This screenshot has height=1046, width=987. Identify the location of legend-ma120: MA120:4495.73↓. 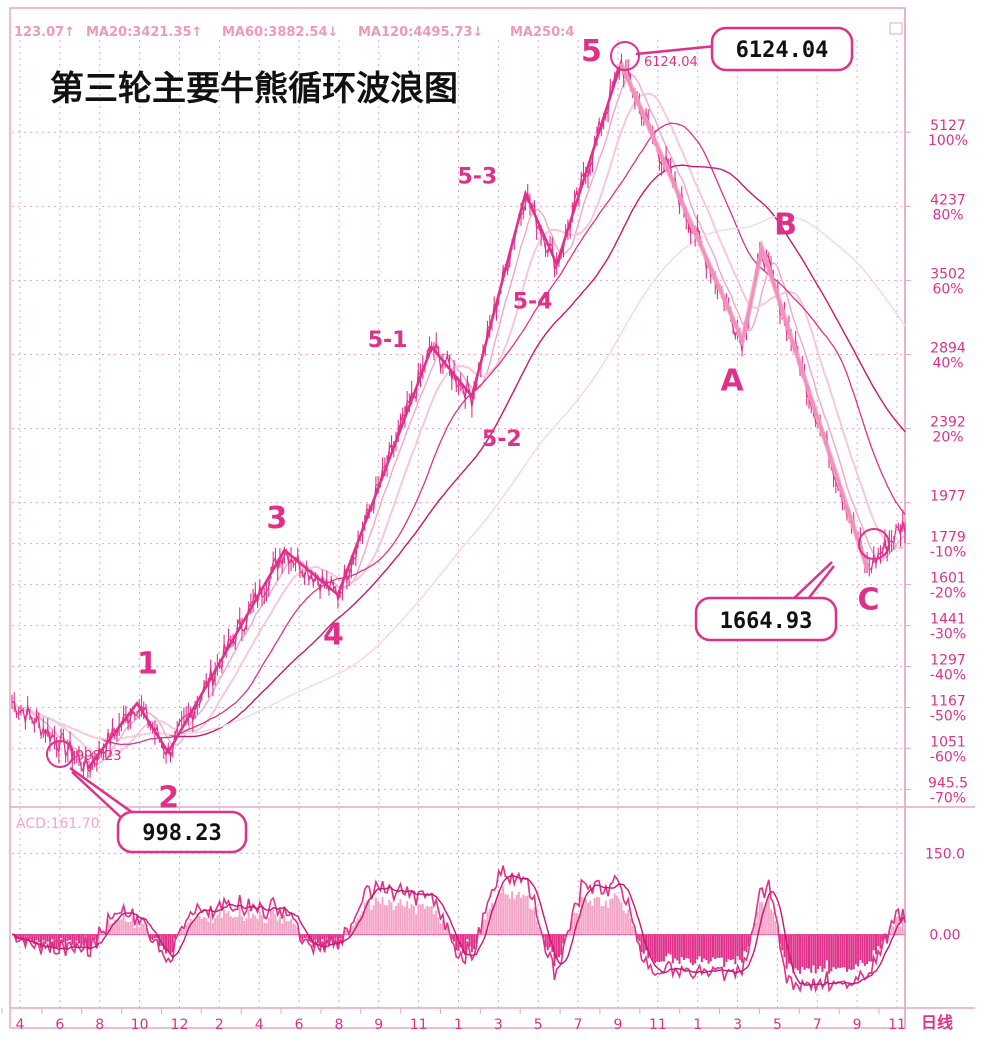
(420, 32).